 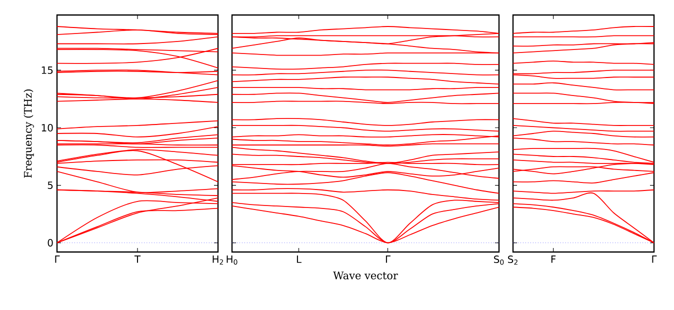 I want to click on x-tick-label: L, so click(x=299, y=259).